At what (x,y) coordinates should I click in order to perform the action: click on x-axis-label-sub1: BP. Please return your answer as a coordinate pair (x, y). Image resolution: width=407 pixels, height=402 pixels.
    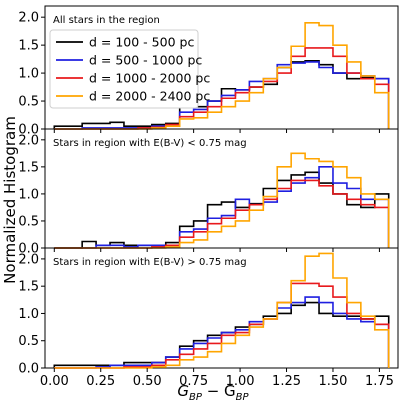
    Looking at the image, I should click on (196, 397).